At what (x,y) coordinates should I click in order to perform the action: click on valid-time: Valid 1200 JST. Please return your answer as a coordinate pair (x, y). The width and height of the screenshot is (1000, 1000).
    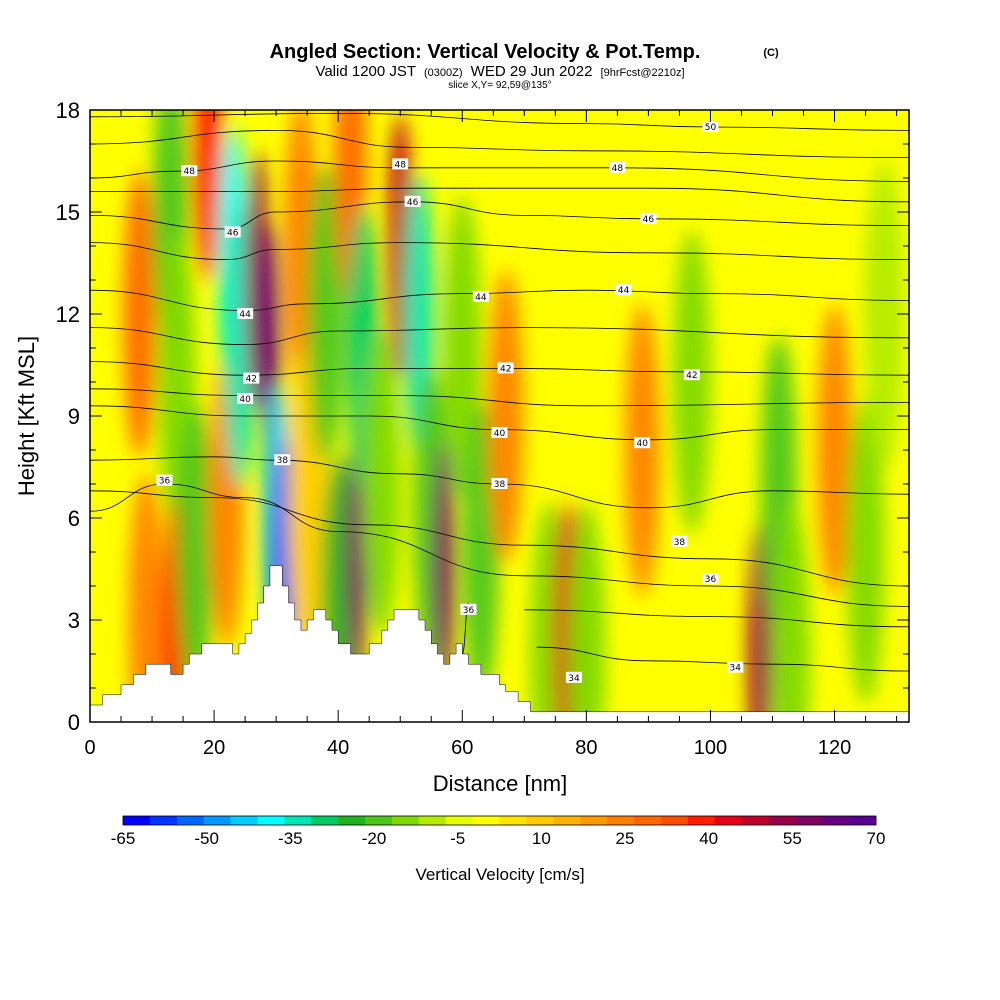
    Looking at the image, I should click on (365, 71).